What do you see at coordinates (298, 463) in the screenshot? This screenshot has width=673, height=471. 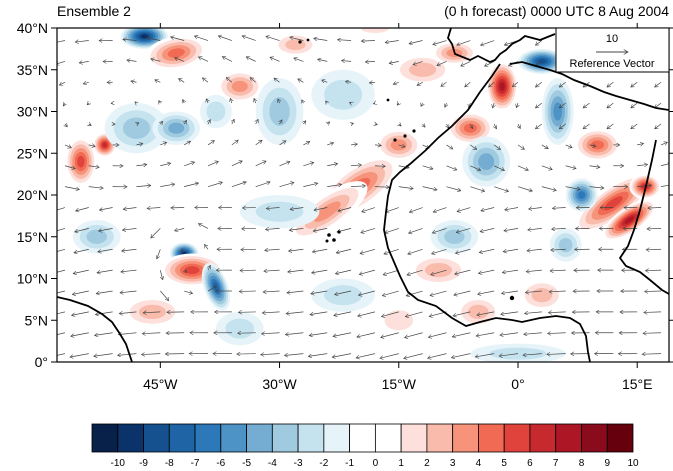 I see `colorbar-label: -3` at bounding box center [298, 463].